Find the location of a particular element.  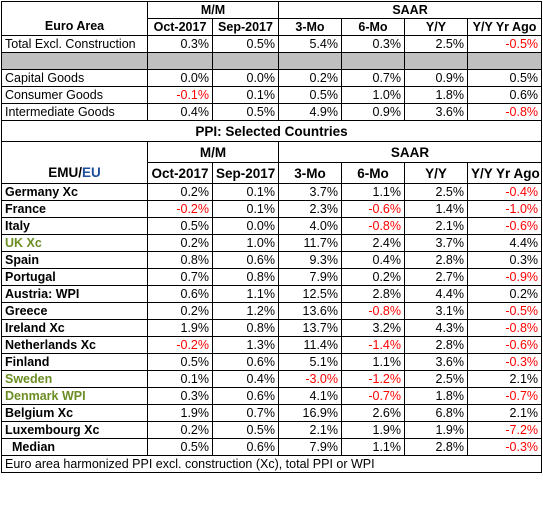

countries-header-row-1: M/M SAAR is located at coordinates (272, 152).